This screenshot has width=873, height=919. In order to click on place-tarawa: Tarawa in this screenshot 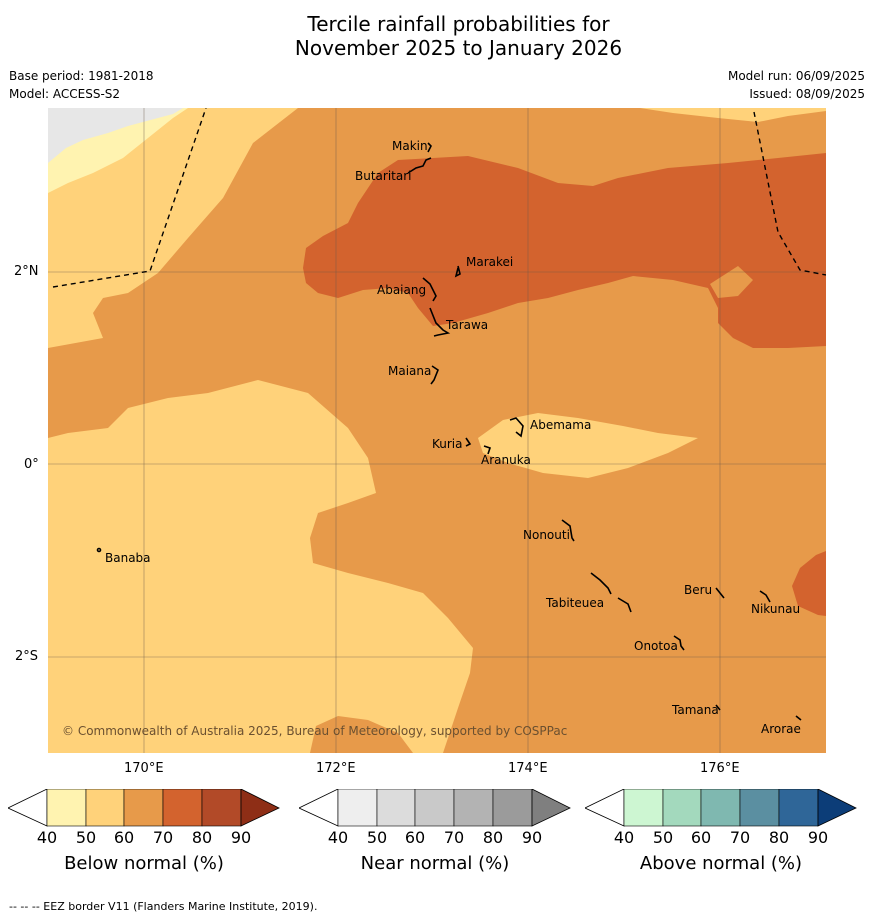, I will do `click(467, 325)`.